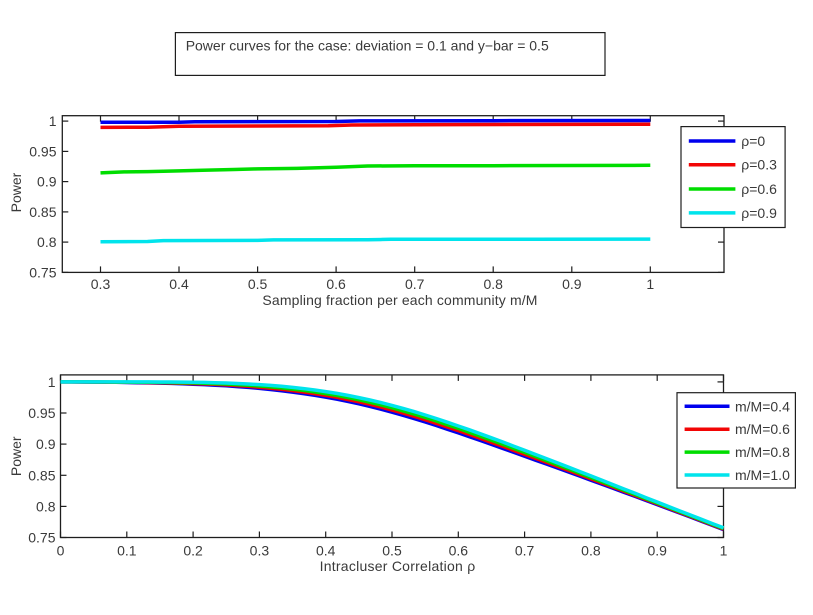 The image size is (813, 615). I want to click on svg-text: m/M=0.8, so click(762, 452).